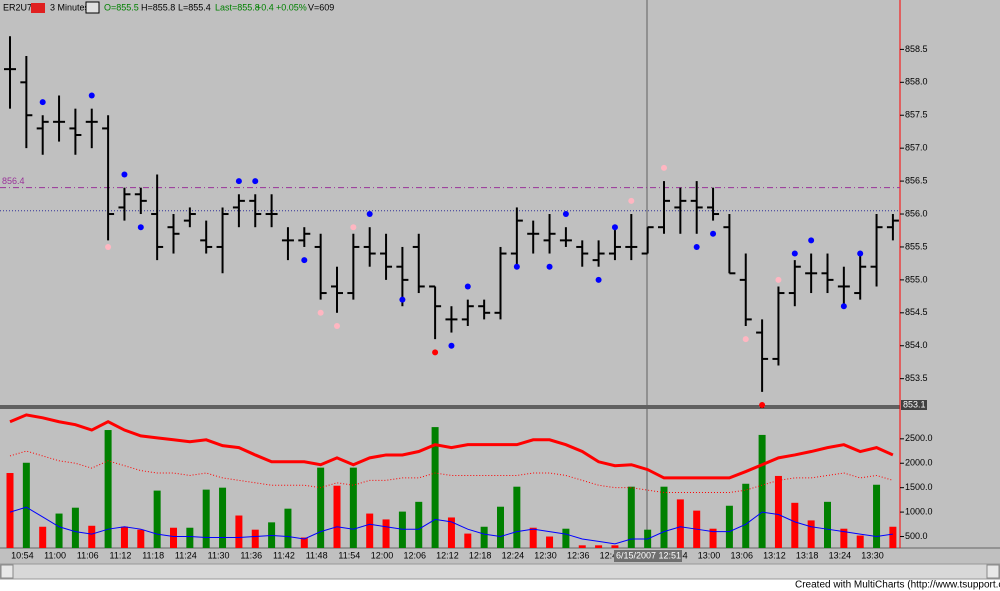 The width and height of the screenshot is (1000, 591). I want to click on y-tick-label: 1500.0, so click(919, 487).